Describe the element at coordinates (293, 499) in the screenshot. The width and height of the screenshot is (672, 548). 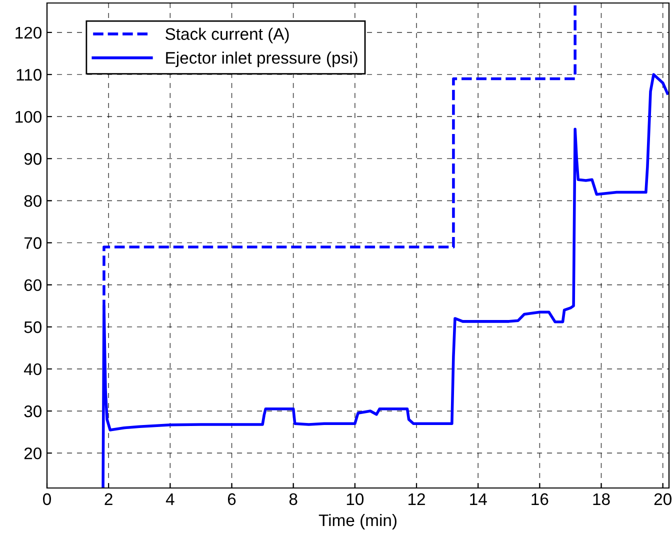
I see `x-tick-label: 8` at that location.